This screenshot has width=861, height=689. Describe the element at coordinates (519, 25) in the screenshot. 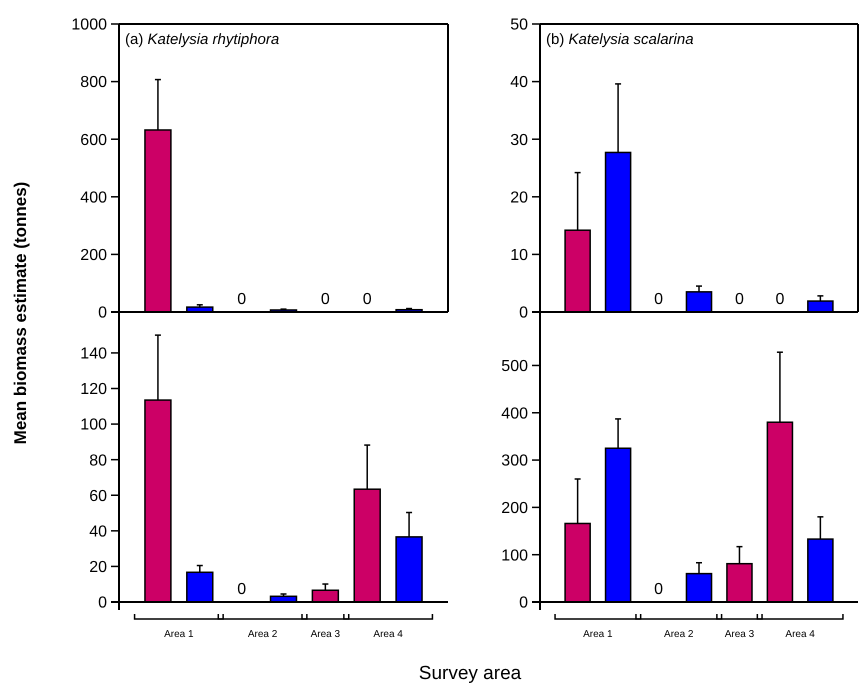

I see `y-tick-label: 50` at that location.